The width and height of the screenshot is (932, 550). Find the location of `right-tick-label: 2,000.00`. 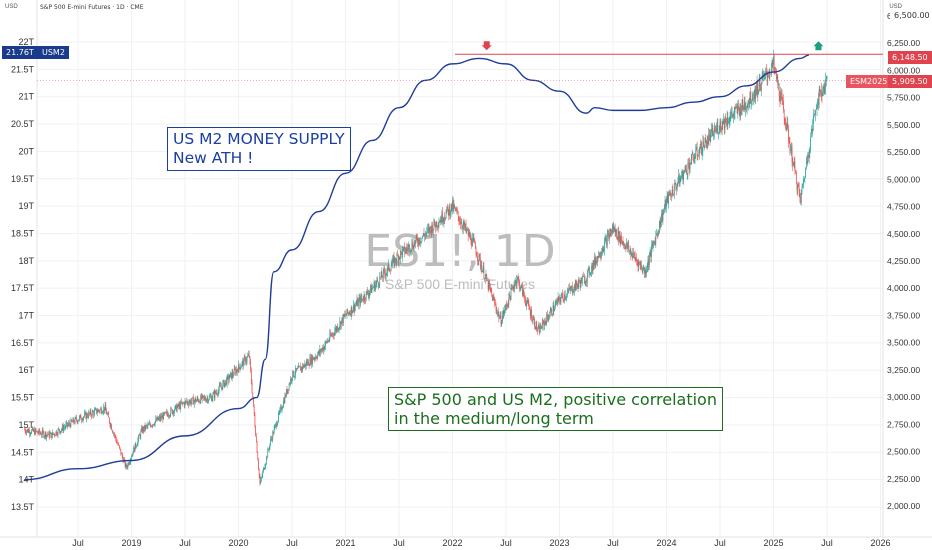

right-tick-label: 2,000.00 is located at coordinates (903, 506).